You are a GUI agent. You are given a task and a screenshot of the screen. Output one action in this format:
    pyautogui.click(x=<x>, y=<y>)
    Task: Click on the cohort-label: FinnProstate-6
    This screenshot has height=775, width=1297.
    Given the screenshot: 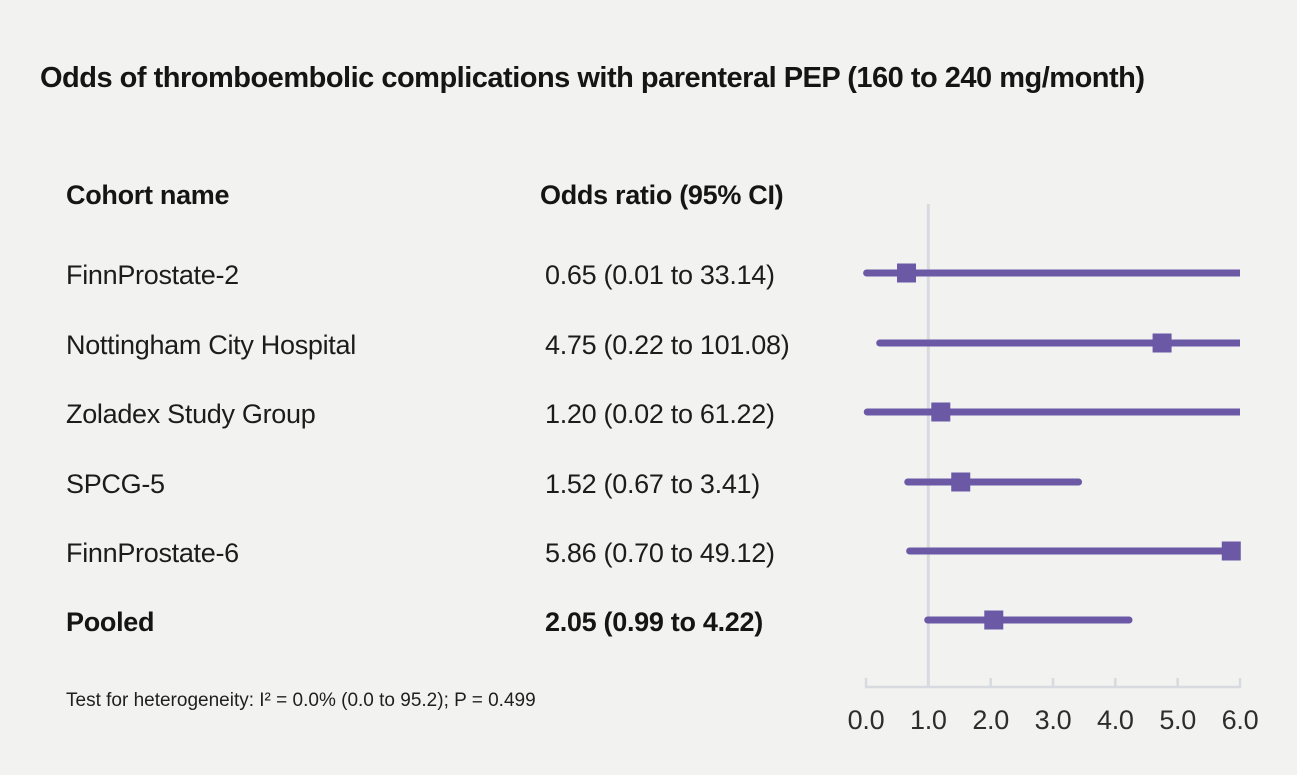 What is the action you would take?
    pyautogui.click(x=152, y=553)
    